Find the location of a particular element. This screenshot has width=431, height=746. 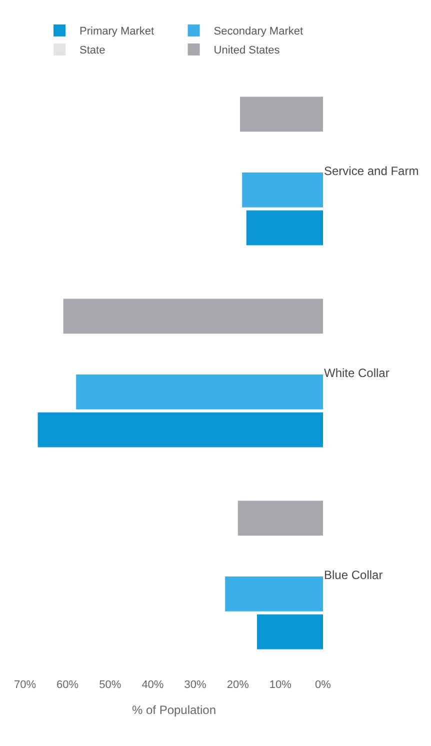

legend-label: United States is located at coordinates (247, 50).